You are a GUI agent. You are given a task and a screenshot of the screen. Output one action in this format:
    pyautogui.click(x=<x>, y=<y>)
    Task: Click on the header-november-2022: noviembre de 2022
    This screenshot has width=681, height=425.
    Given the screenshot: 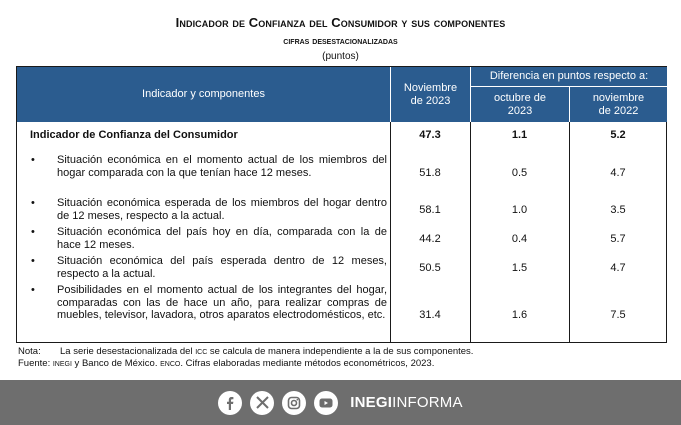 What is the action you would take?
    pyautogui.click(x=618, y=104)
    